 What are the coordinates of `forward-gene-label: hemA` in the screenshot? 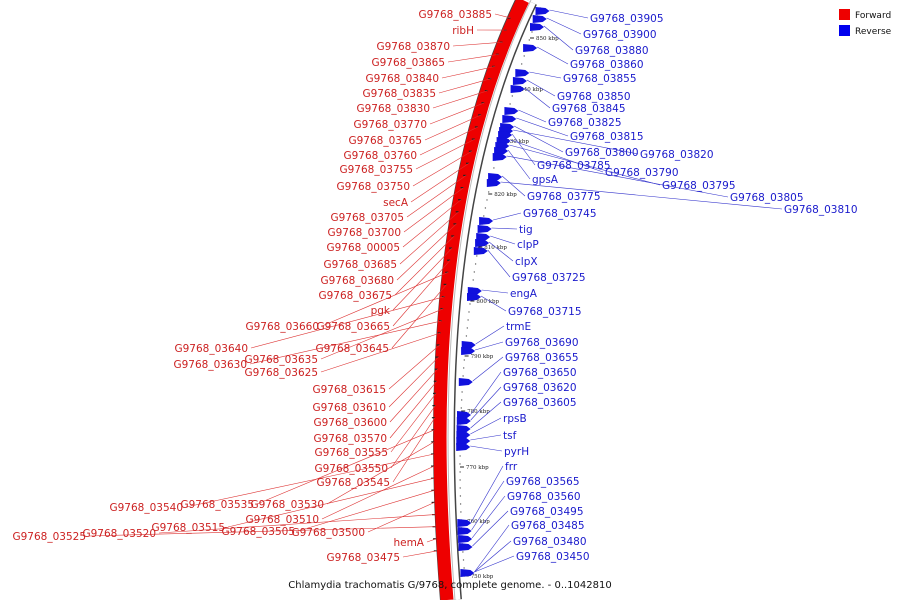 It's located at (408, 543).